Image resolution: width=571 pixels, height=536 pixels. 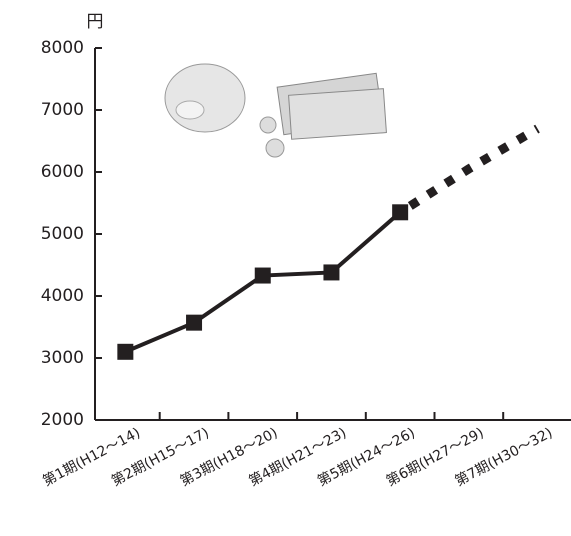 I want to click on illustration, so click(x=275, y=110).